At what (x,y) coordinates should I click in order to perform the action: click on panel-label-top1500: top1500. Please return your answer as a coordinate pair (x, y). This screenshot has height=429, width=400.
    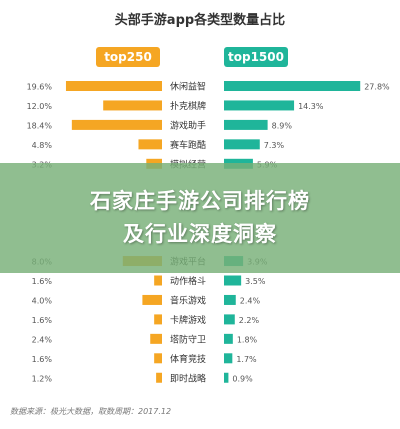
    Looking at the image, I should click on (256, 57).